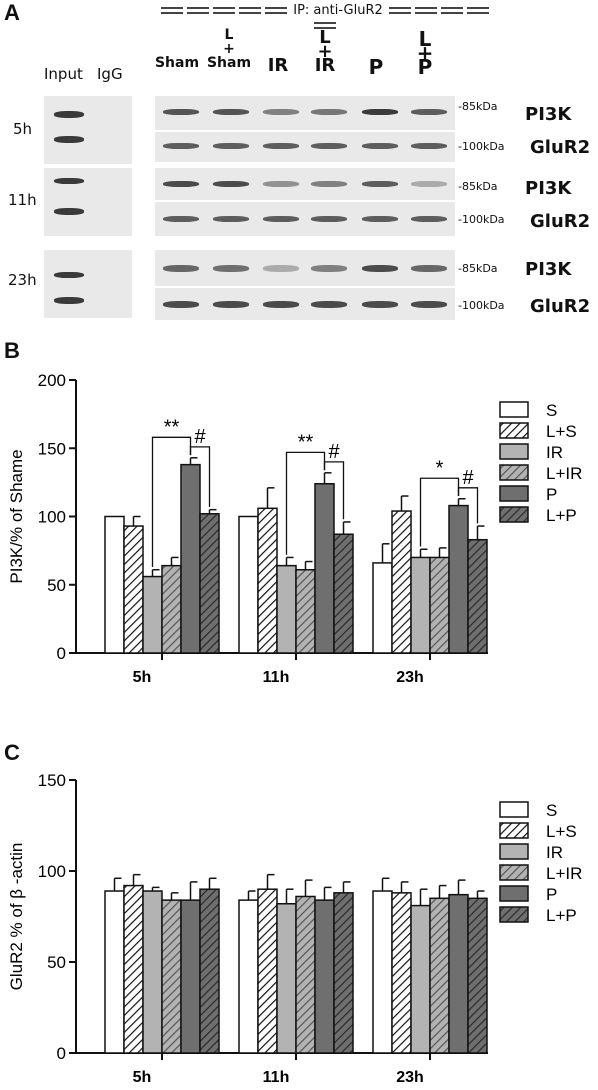 Image resolution: width=598 pixels, height=1090 pixels. What do you see at coordinates (142, 677) in the screenshot?
I see `x-tick-label: 5h` at bounding box center [142, 677].